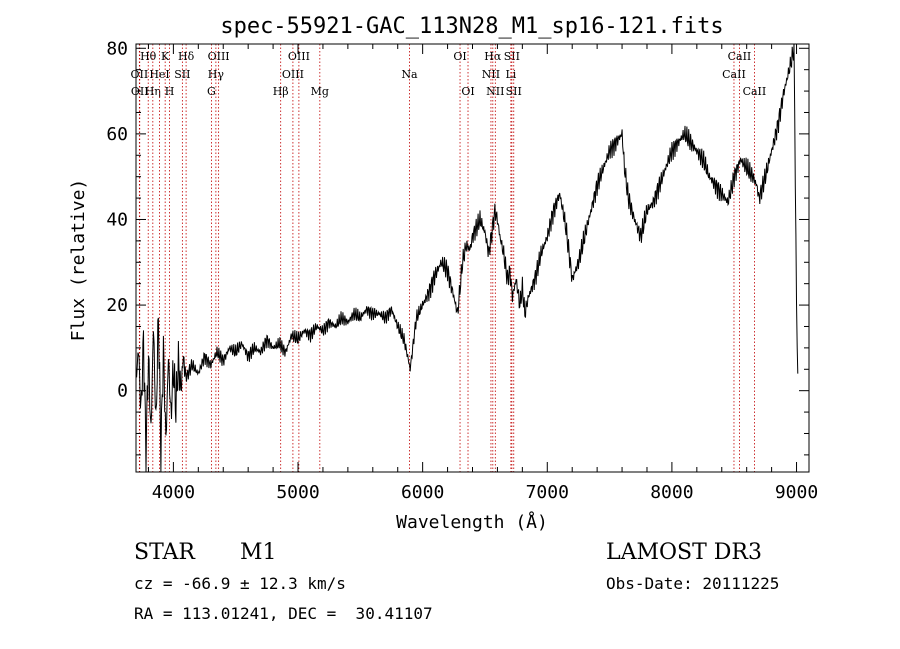 This screenshot has height=649, width=900. What do you see at coordinates (493, 56) in the screenshot?
I see `line-marker-label: Hα` at bounding box center [493, 56].